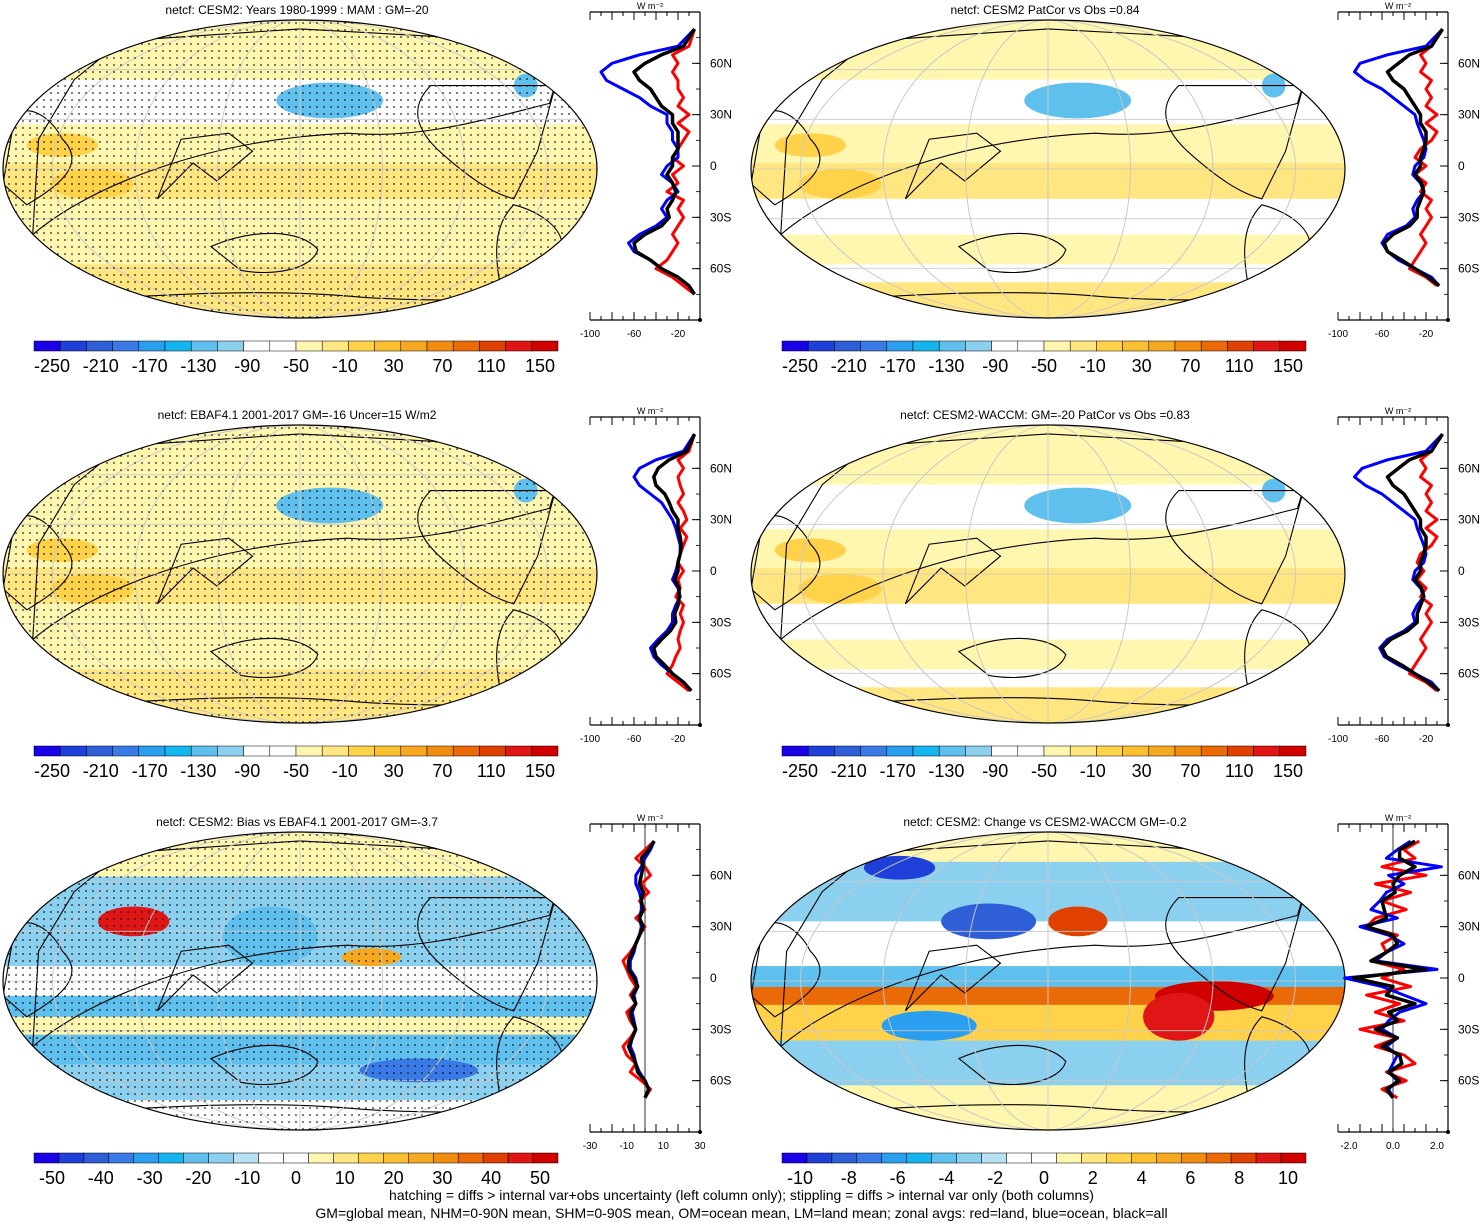 The image size is (1483, 1222). What do you see at coordinates (648, 157) in the screenshot?
I see `zonal-ocean-line` at bounding box center [648, 157].